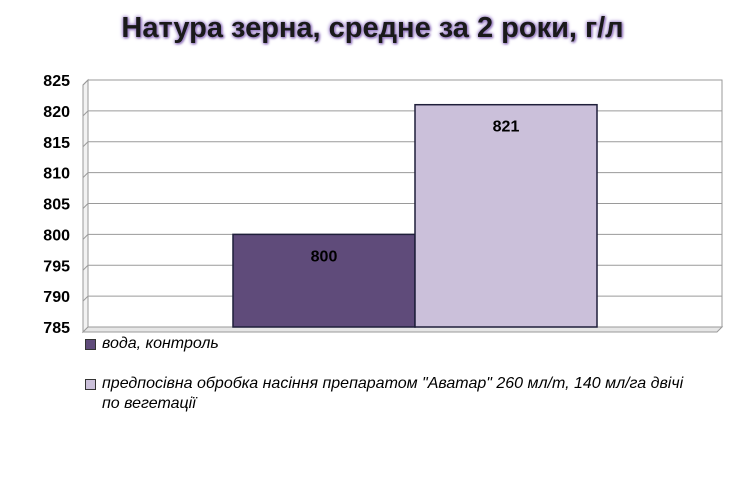 This screenshot has width=745, height=484. What do you see at coordinates (56, 235) in the screenshot?
I see `y-tick-label: 800` at bounding box center [56, 235].